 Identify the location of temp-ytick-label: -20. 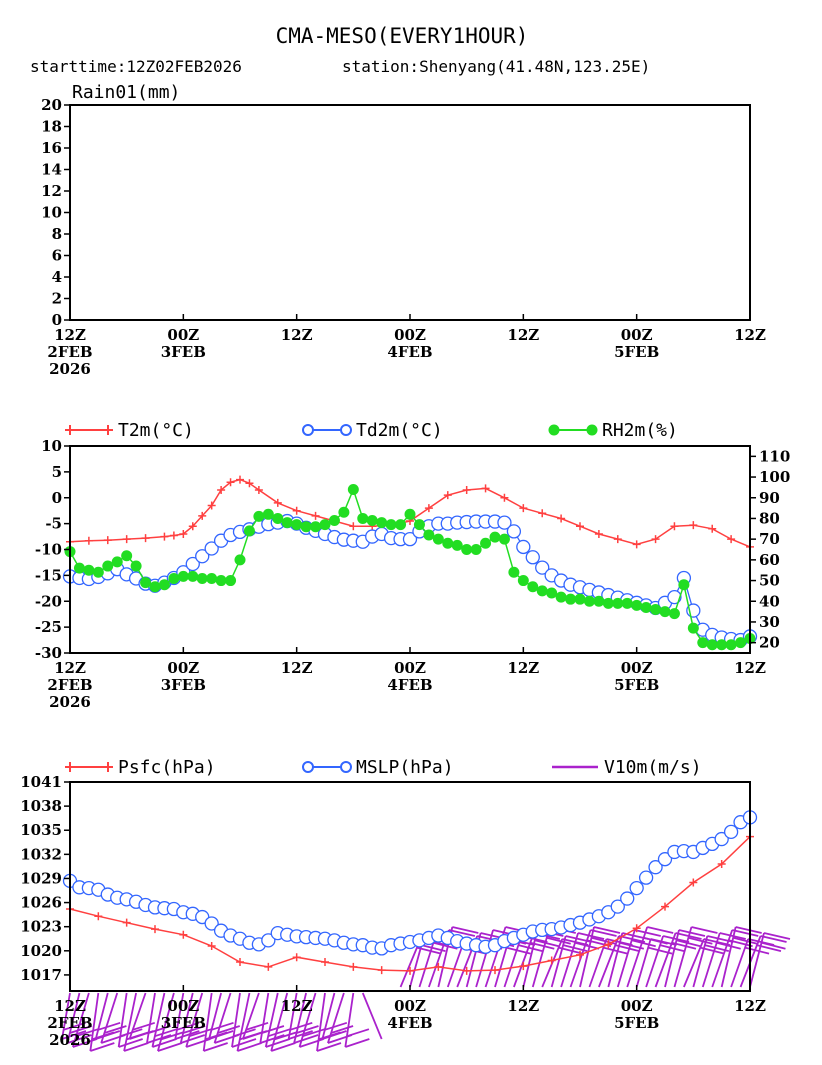
(48, 601).